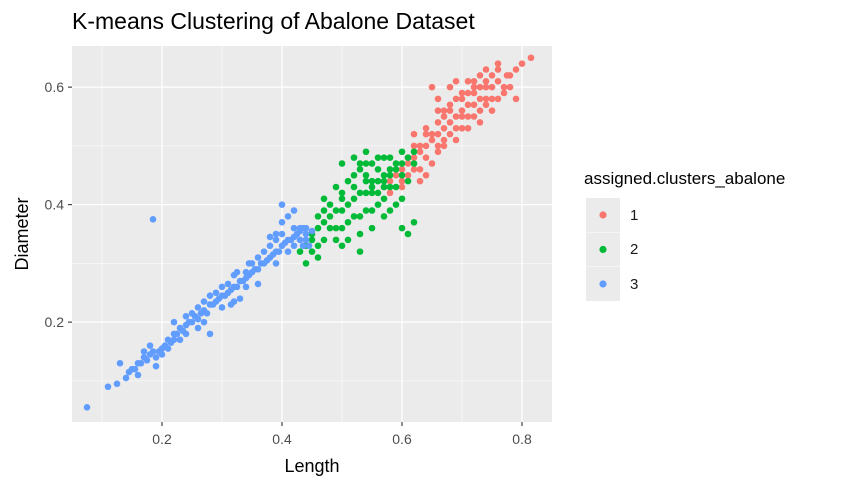  Describe the element at coordinates (634, 215) in the screenshot. I see `legend-label-1: 1` at that location.